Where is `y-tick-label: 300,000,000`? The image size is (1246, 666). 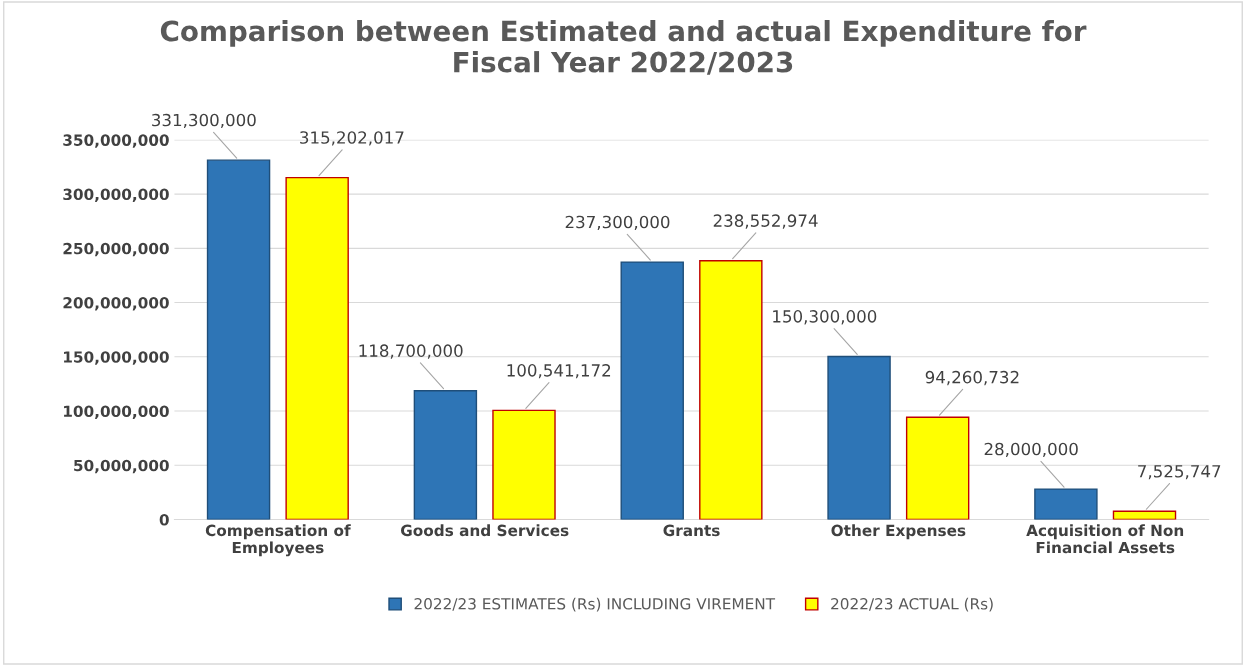 y-tick-label: 300,000,000 is located at coordinates (116, 195).